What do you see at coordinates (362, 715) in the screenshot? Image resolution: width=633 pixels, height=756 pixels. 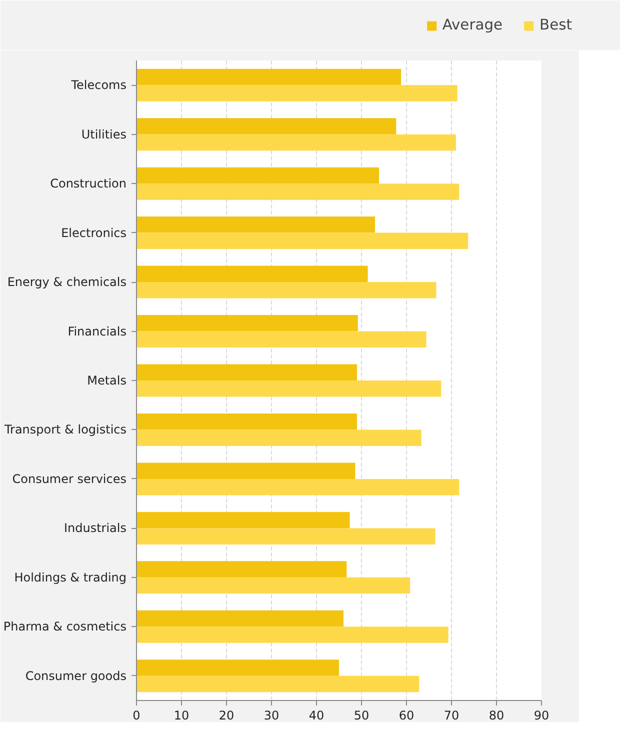 I see `x-tick-label: 50` at bounding box center [362, 715].